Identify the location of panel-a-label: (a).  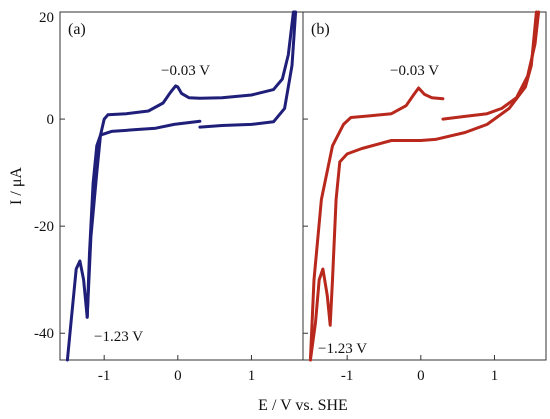
(77, 29).